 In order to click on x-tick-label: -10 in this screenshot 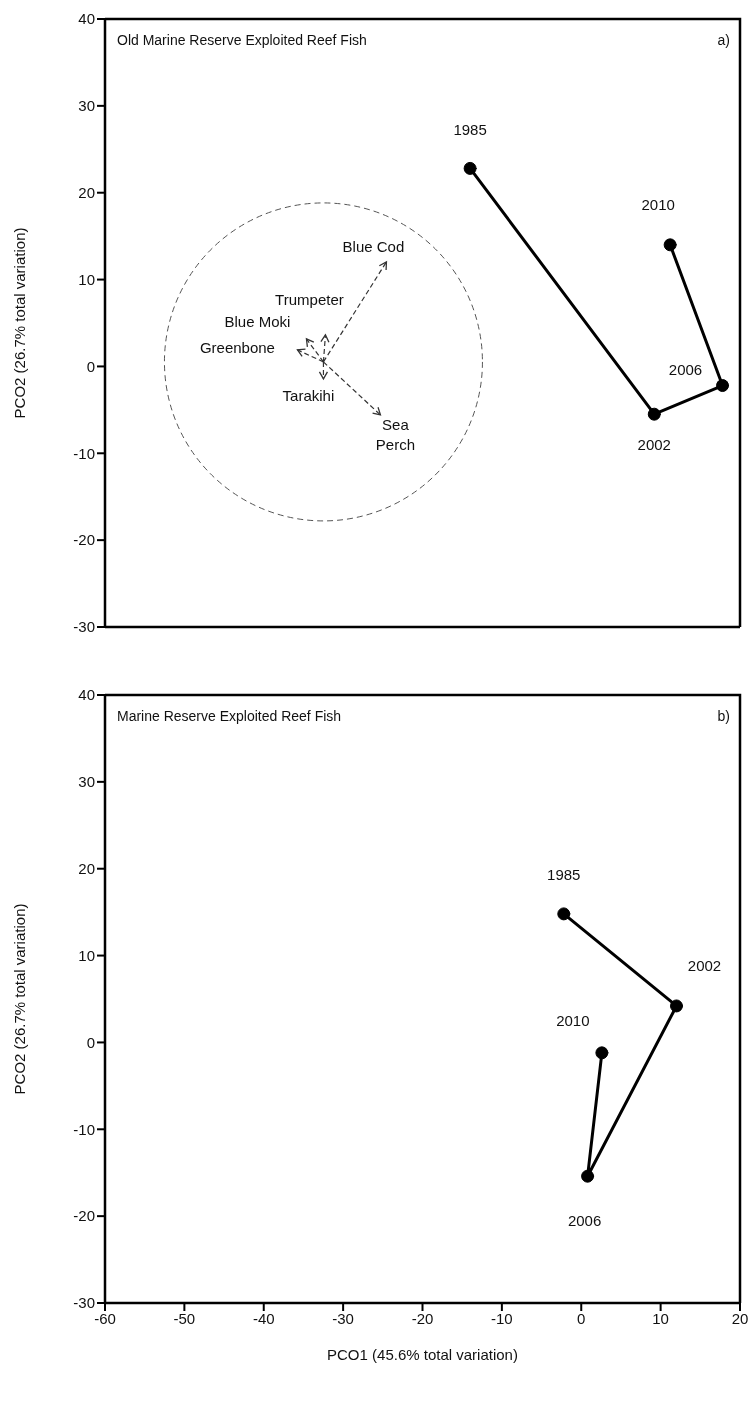, I will do `click(502, 1318)`.